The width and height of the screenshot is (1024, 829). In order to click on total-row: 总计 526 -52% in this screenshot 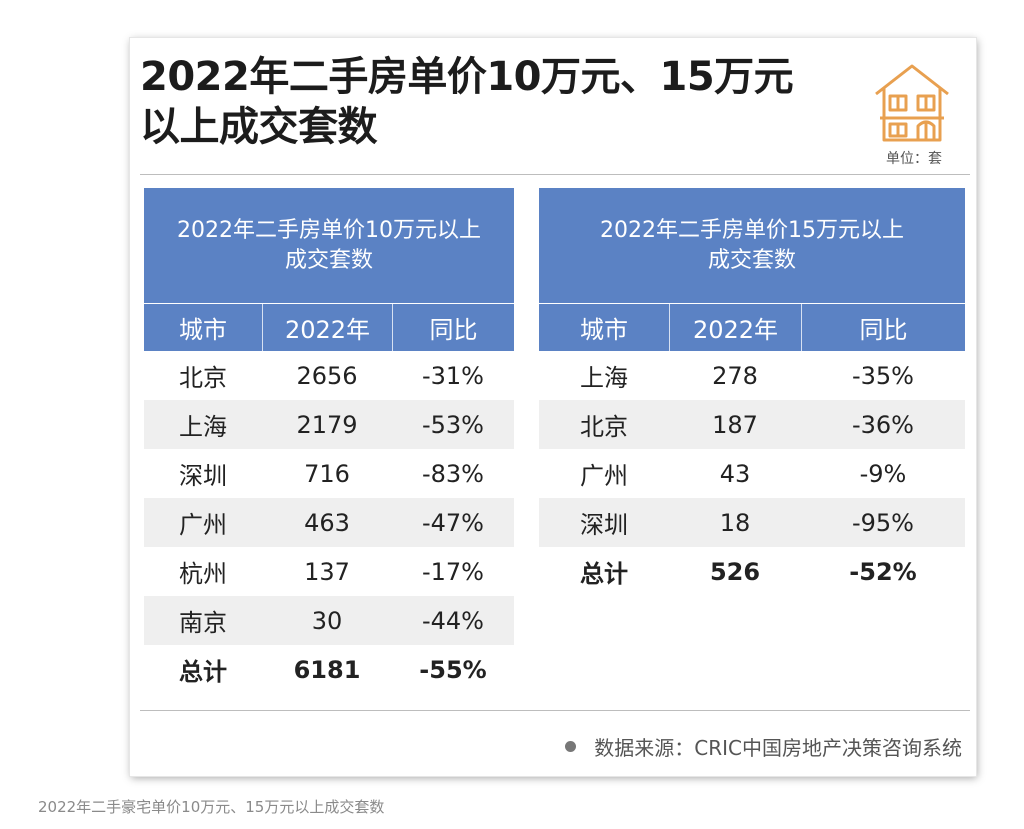, I will do `click(752, 571)`.